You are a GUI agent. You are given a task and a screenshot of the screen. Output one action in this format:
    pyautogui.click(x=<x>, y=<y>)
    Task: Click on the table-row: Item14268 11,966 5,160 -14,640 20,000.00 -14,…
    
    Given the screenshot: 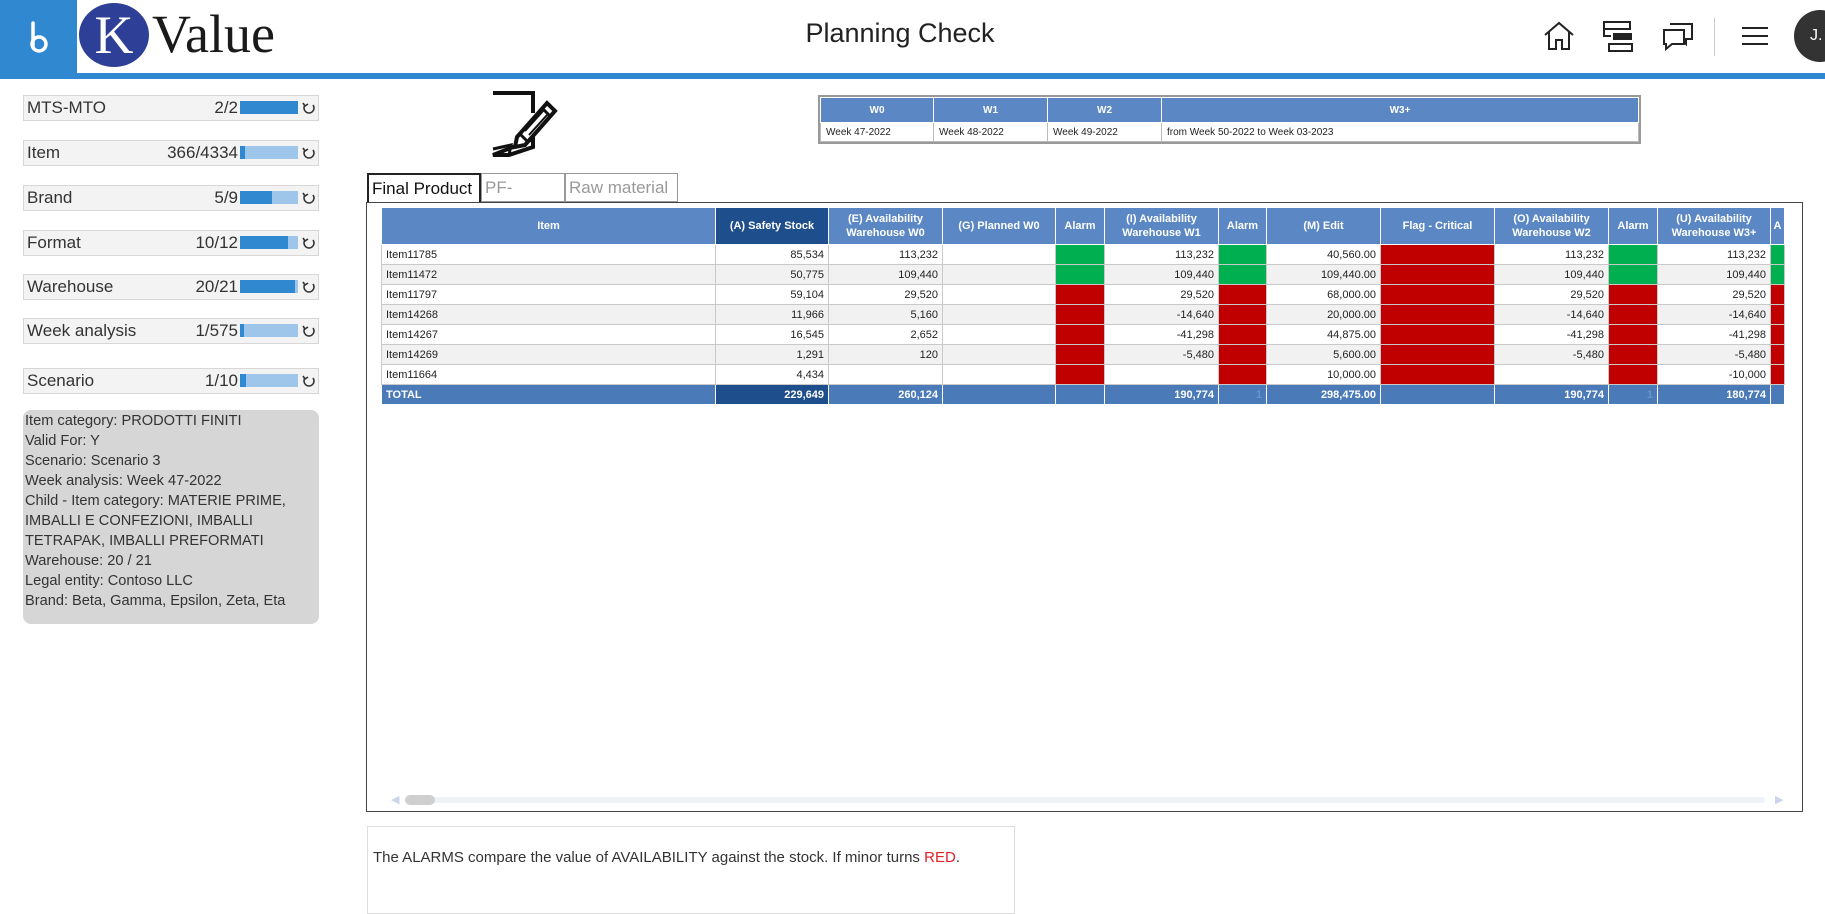 What is the action you would take?
    pyautogui.click(x=1083, y=314)
    